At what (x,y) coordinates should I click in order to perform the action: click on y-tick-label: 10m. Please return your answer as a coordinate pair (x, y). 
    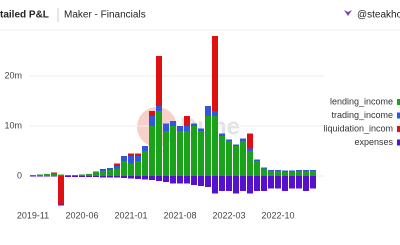
    Looking at the image, I should click on (13, 125).